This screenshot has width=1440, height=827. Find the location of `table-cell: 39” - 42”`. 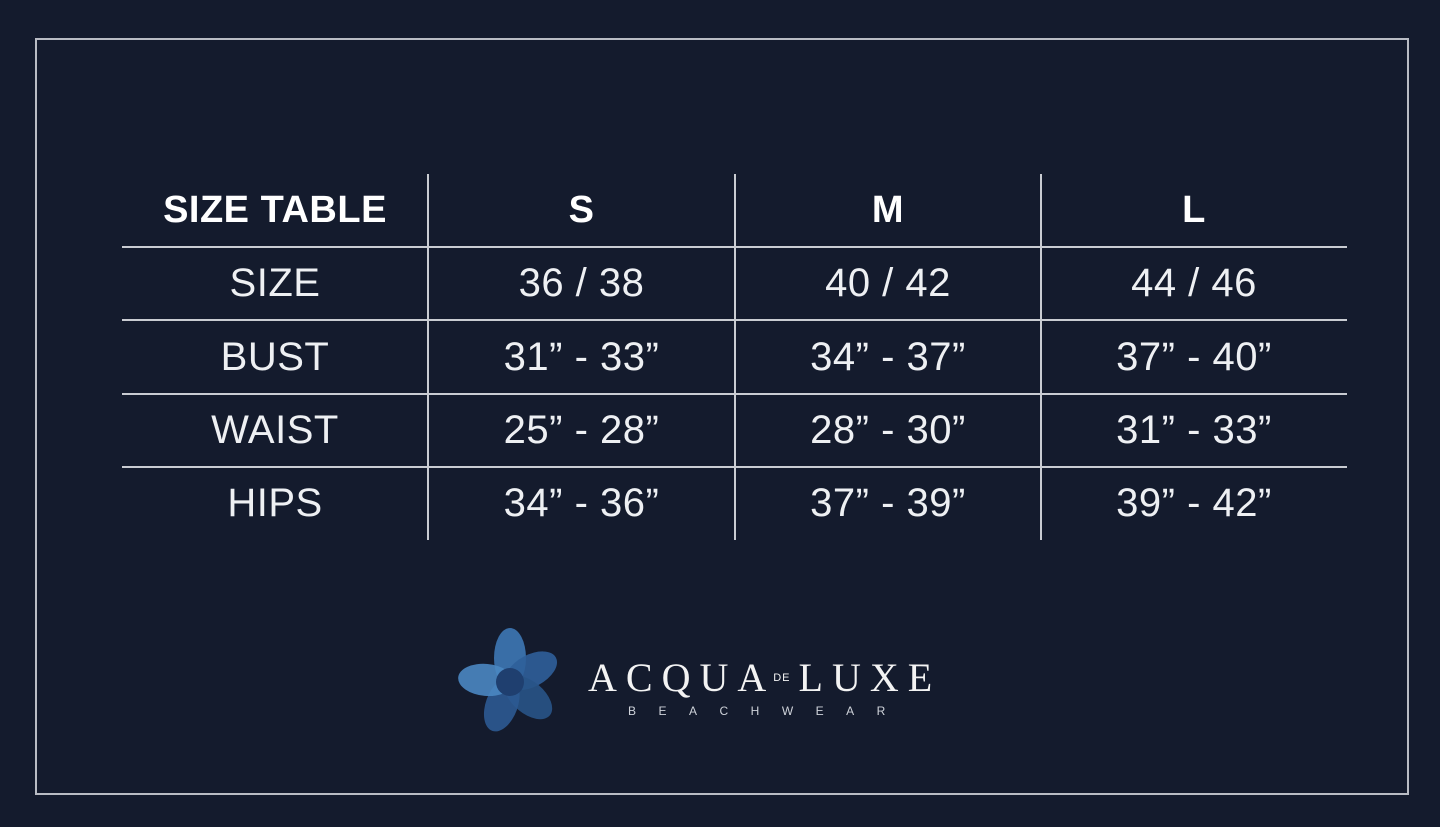

table-cell: 39” - 42” is located at coordinates (1194, 503).